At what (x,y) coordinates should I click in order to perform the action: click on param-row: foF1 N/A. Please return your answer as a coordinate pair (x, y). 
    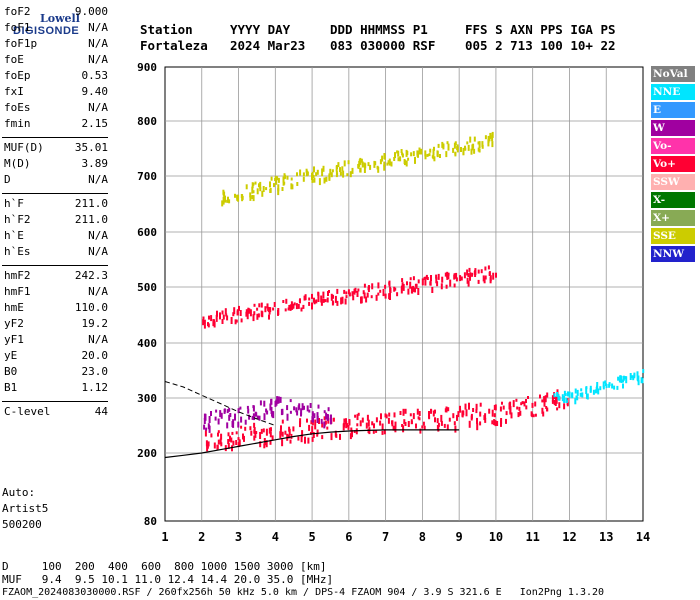
    Looking at the image, I should click on (56, 28).